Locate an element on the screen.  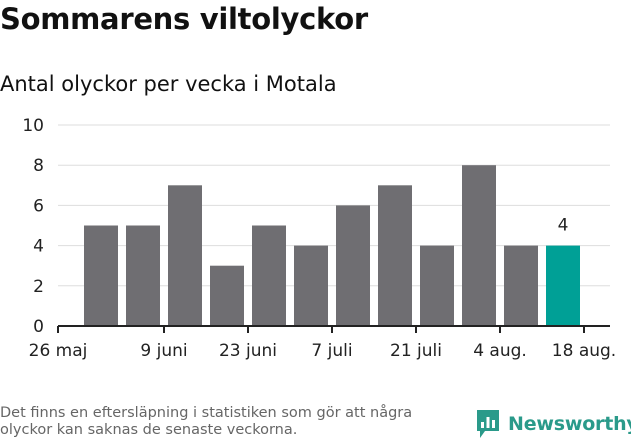
x-tick-label: 18 aug. is located at coordinates (584, 351).